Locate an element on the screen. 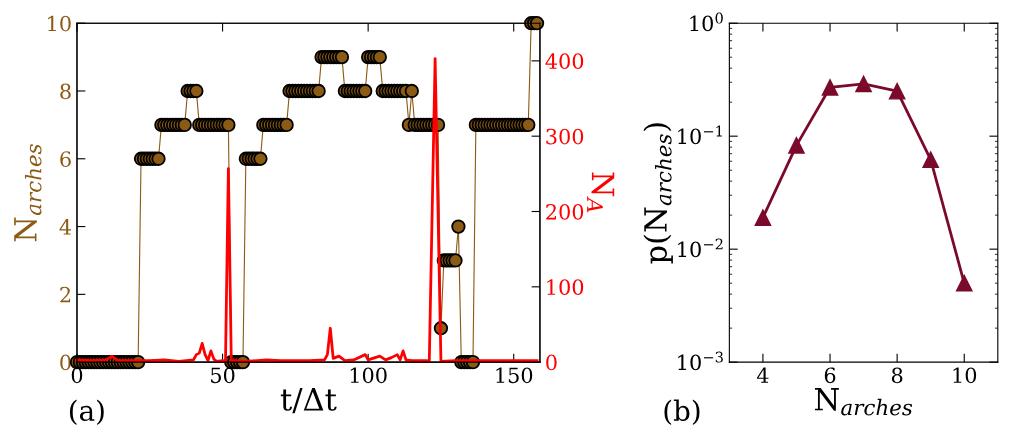 The height and width of the screenshot is (446, 1013). y2-tick-label: 0 is located at coordinates (551, 362).